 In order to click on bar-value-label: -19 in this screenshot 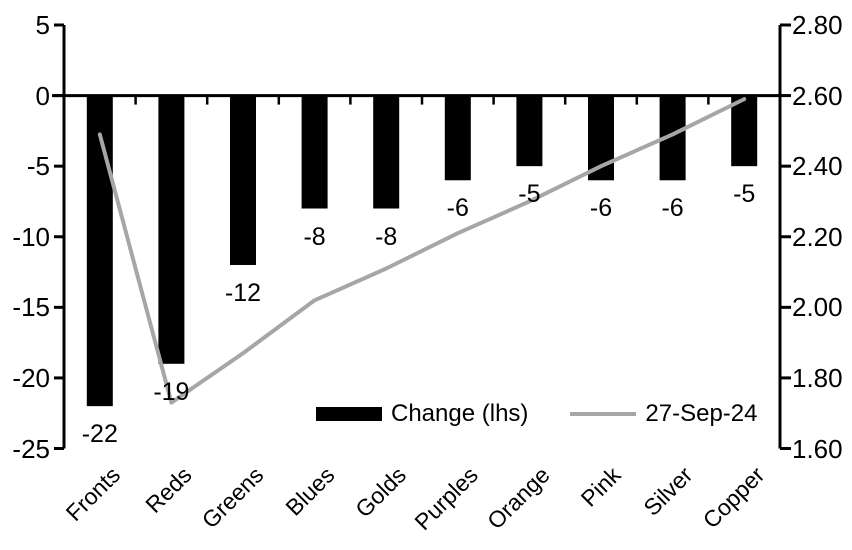, I will do `click(171, 391)`.